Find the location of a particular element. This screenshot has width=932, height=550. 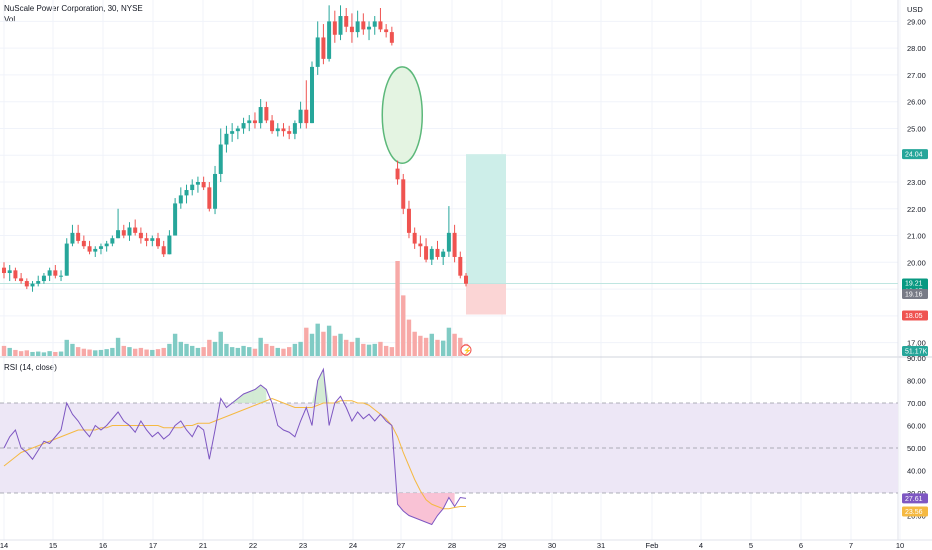

target-price-tag-bg is located at coordinates (915, 154).